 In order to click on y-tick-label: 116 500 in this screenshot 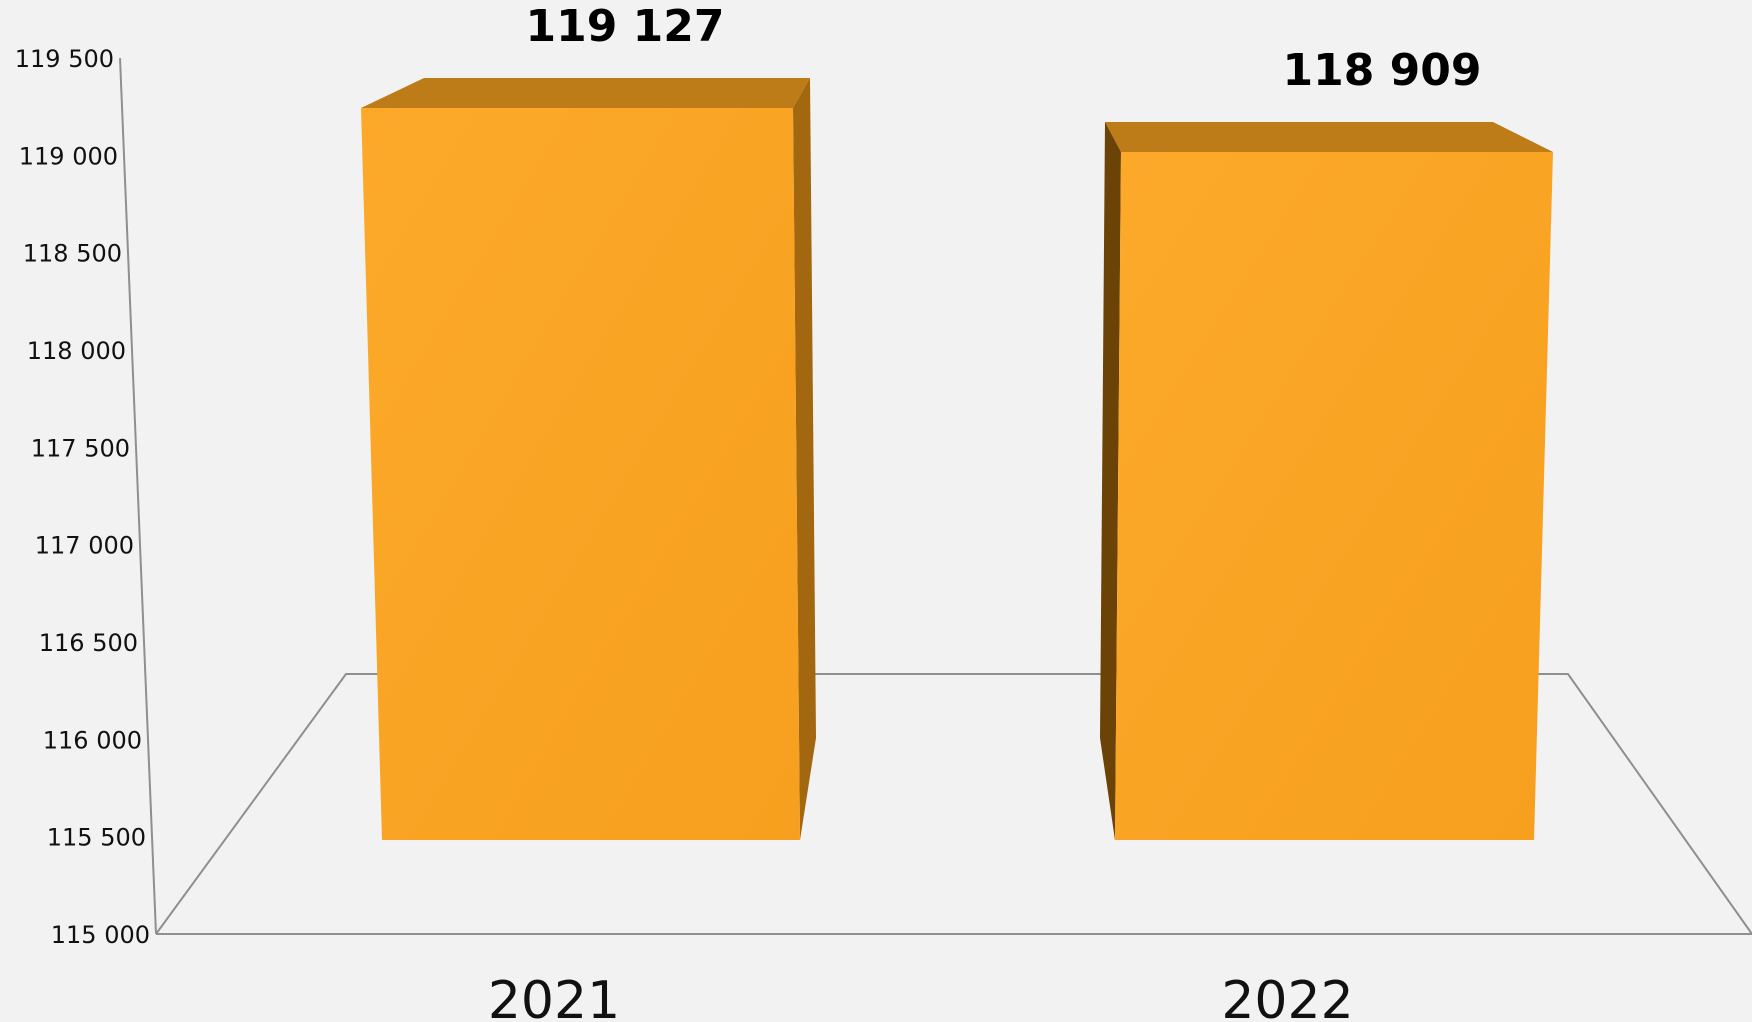, I will do `click(88, 643)`.